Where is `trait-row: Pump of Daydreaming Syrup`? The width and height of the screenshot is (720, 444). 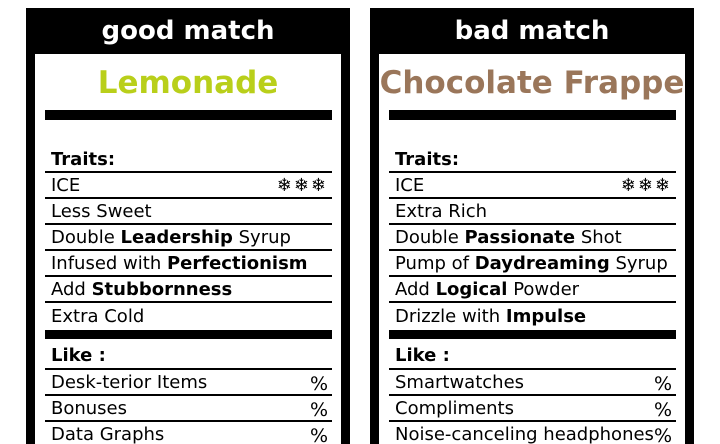
trait-row: Pump of Daydreaming Syrup is located at coordinates (532, 264).